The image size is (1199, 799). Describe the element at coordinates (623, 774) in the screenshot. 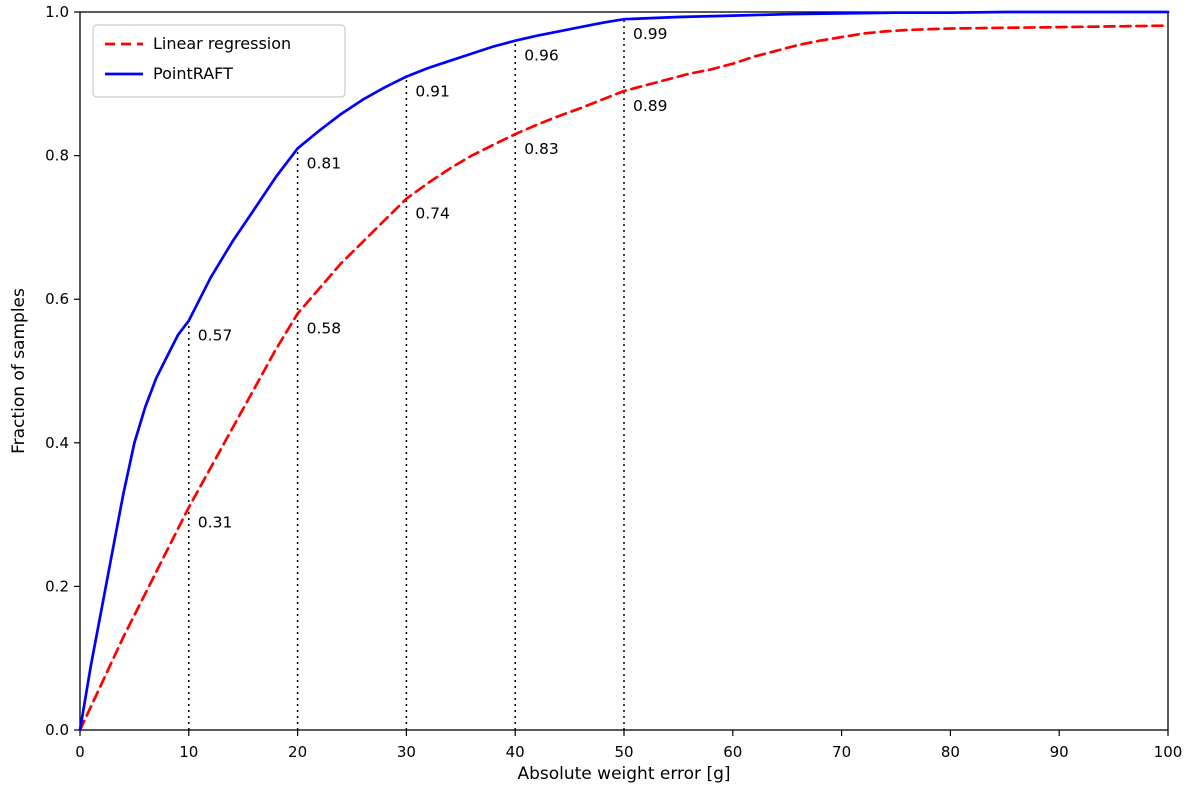

I see `x-axis-label: Absolute weight error [g]` at that location.